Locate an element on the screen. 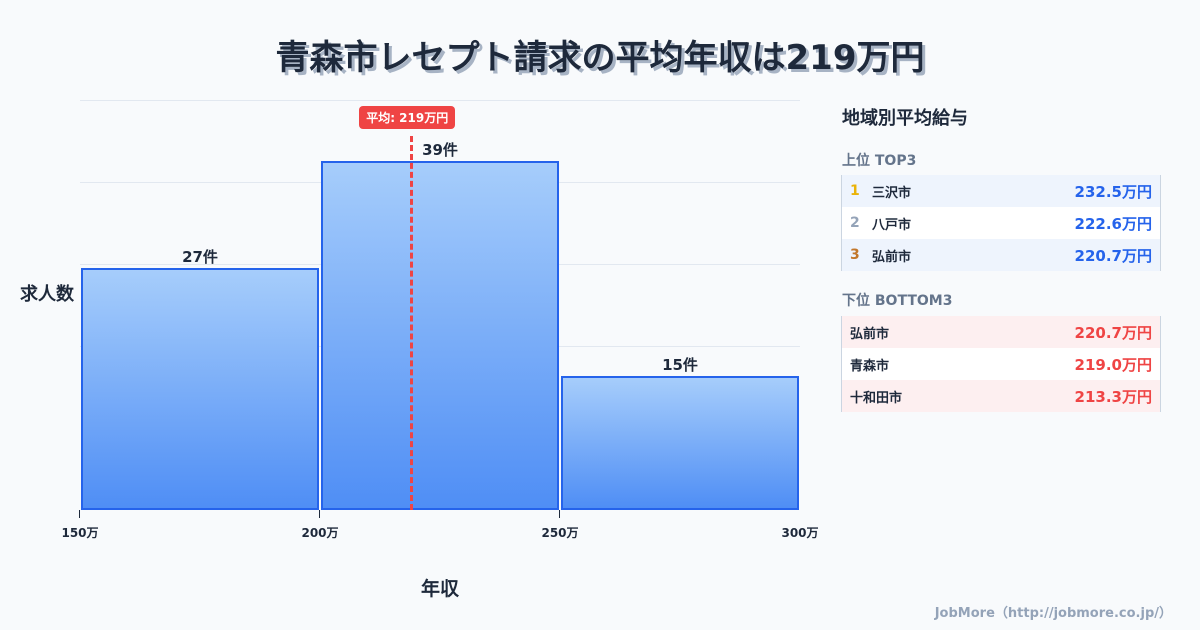 The width and height of the screenshot is (1200, 630). bar-value-label: 39件 is located at coordinates (440, 149).